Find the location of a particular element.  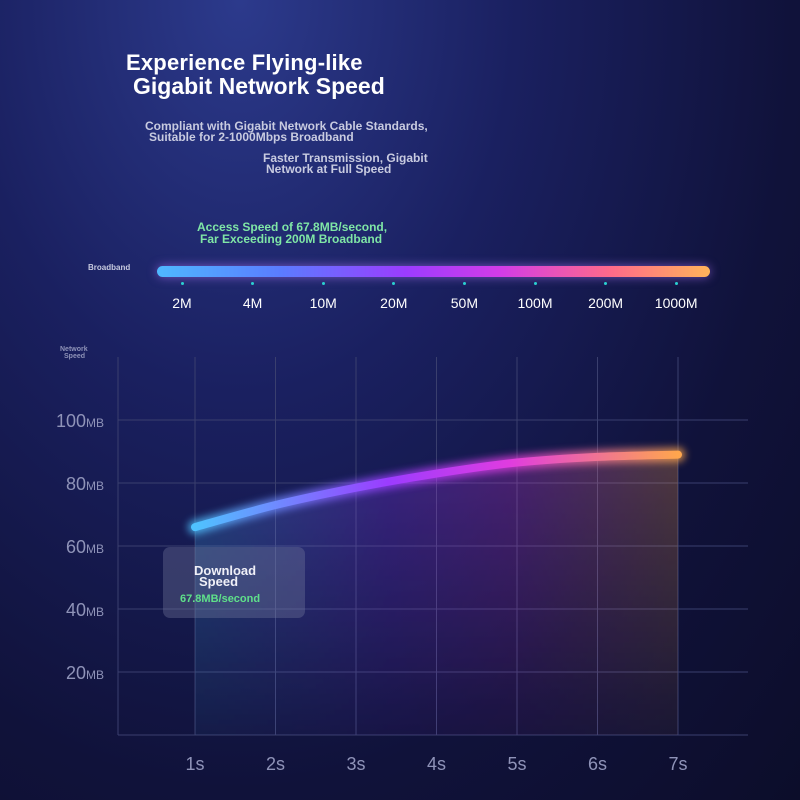

tooltip-title: Download Speed is located at coordinates (225, 576).